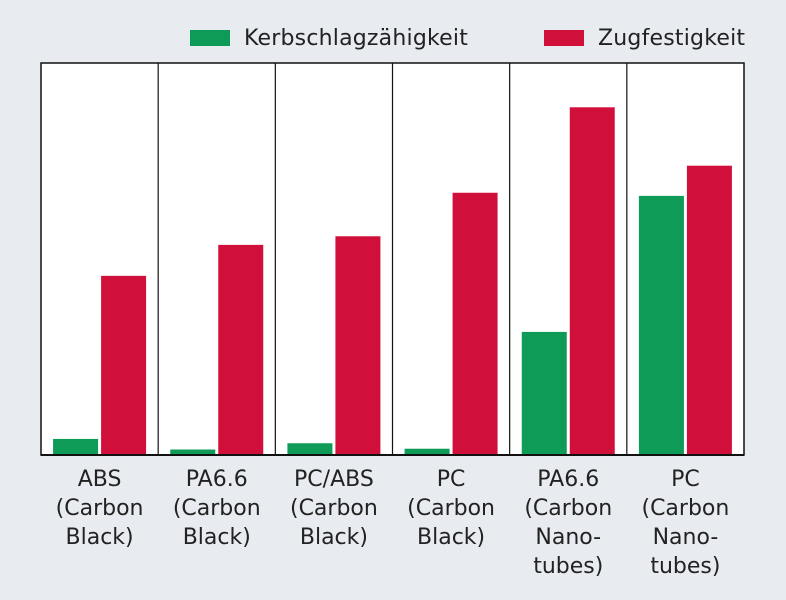  I want to click on legend-swatch-kerbschlag, so click(210, 38).